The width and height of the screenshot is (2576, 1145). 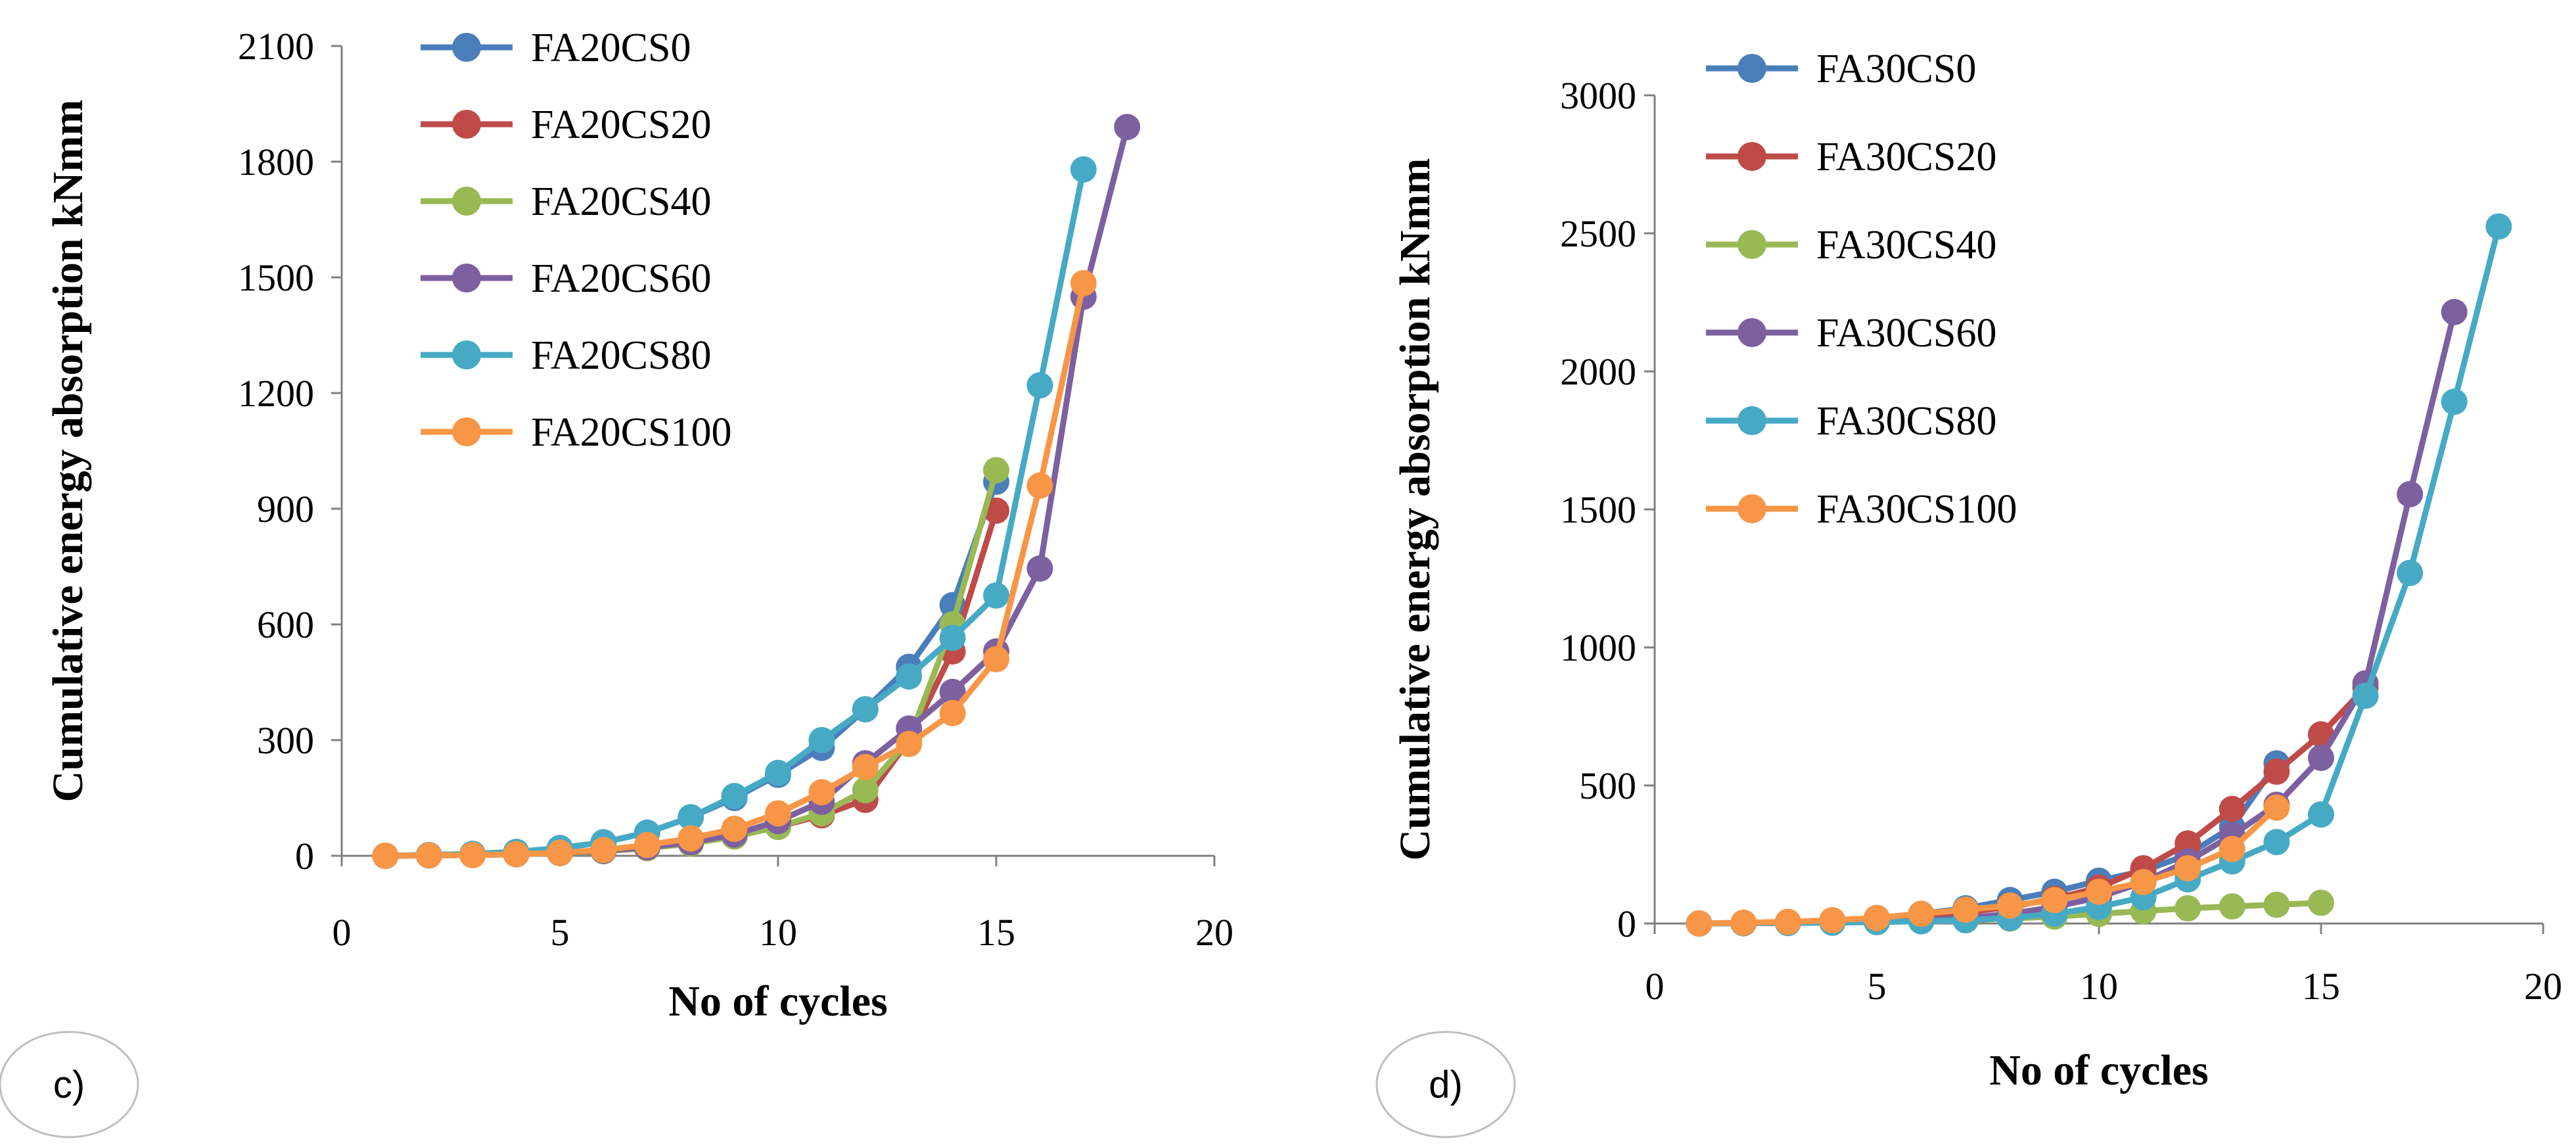 What do you see at coordinates (1598, 95) in the screenshot?
I see `y-tick-label: 3000` at bounding box center [1598, 95].